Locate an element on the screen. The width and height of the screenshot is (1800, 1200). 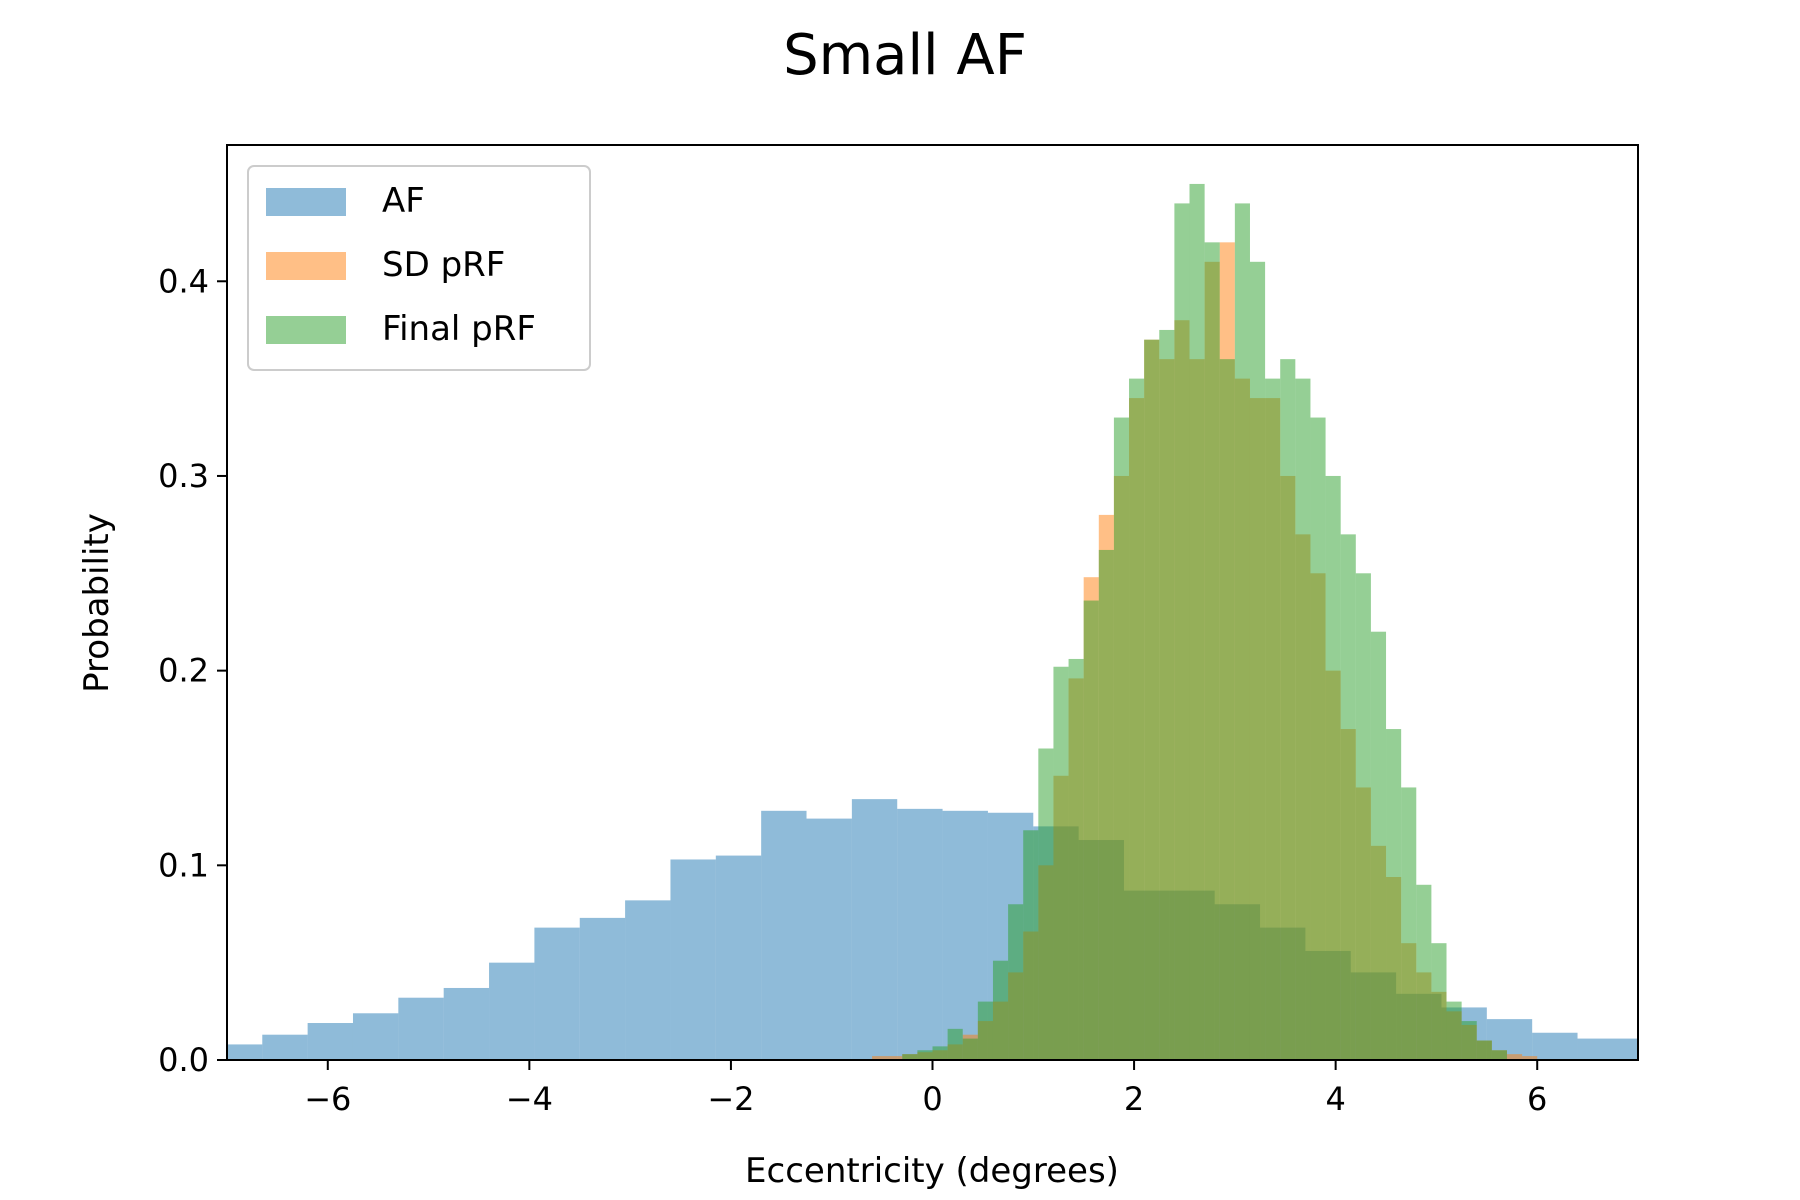
x-tick-label: 4 is located at coordinates (1335, 1099).